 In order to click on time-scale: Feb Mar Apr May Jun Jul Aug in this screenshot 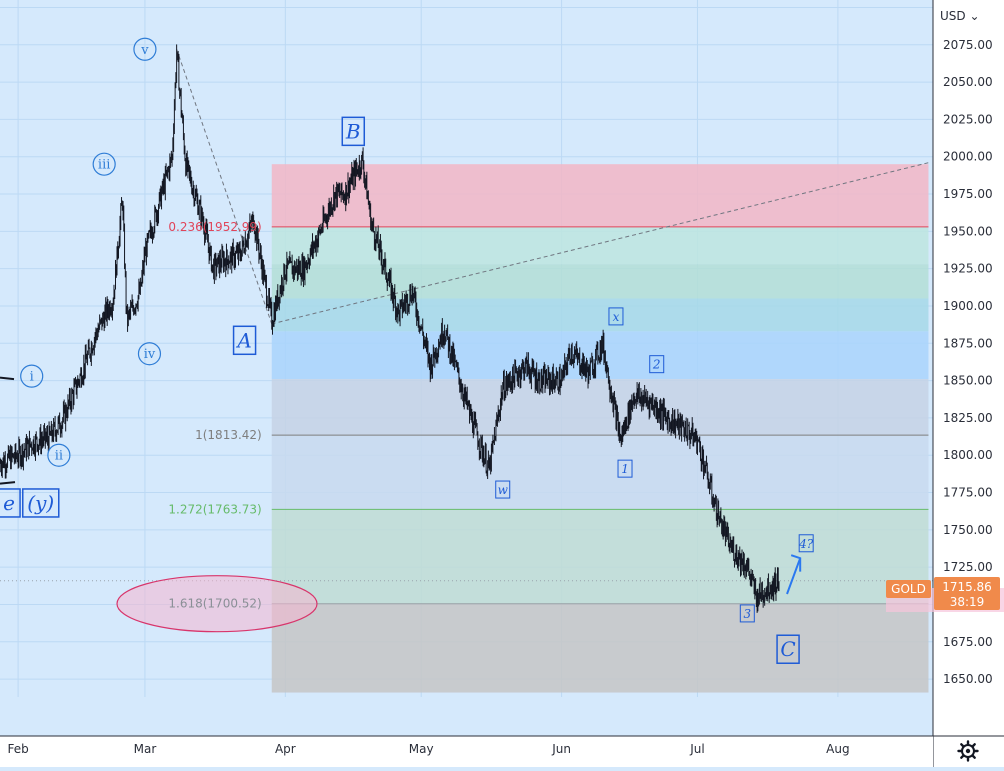, I will do `click(502, 751)`.